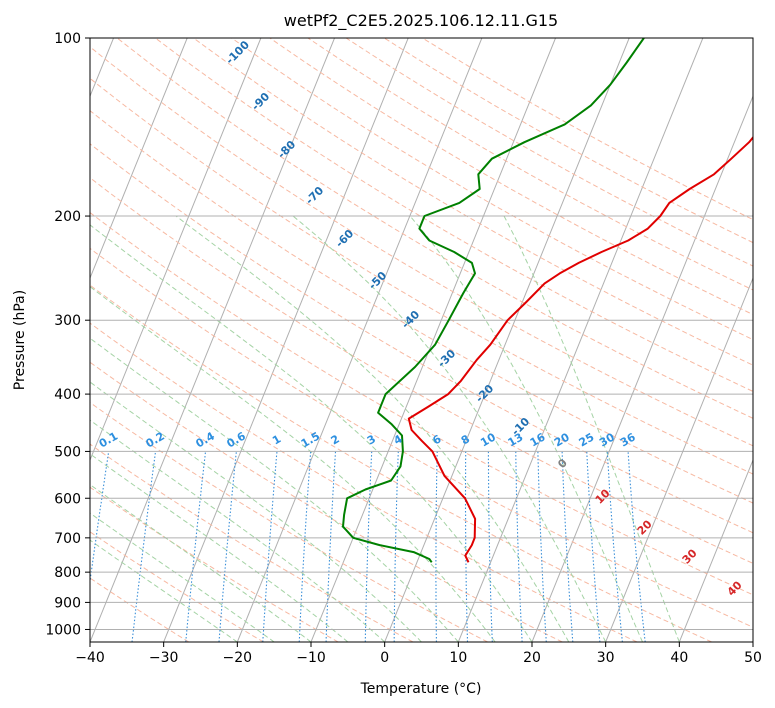  Describe the element at coordinates (753, 658) in the screenshot. I see `x-tick-label: 50` at that location.